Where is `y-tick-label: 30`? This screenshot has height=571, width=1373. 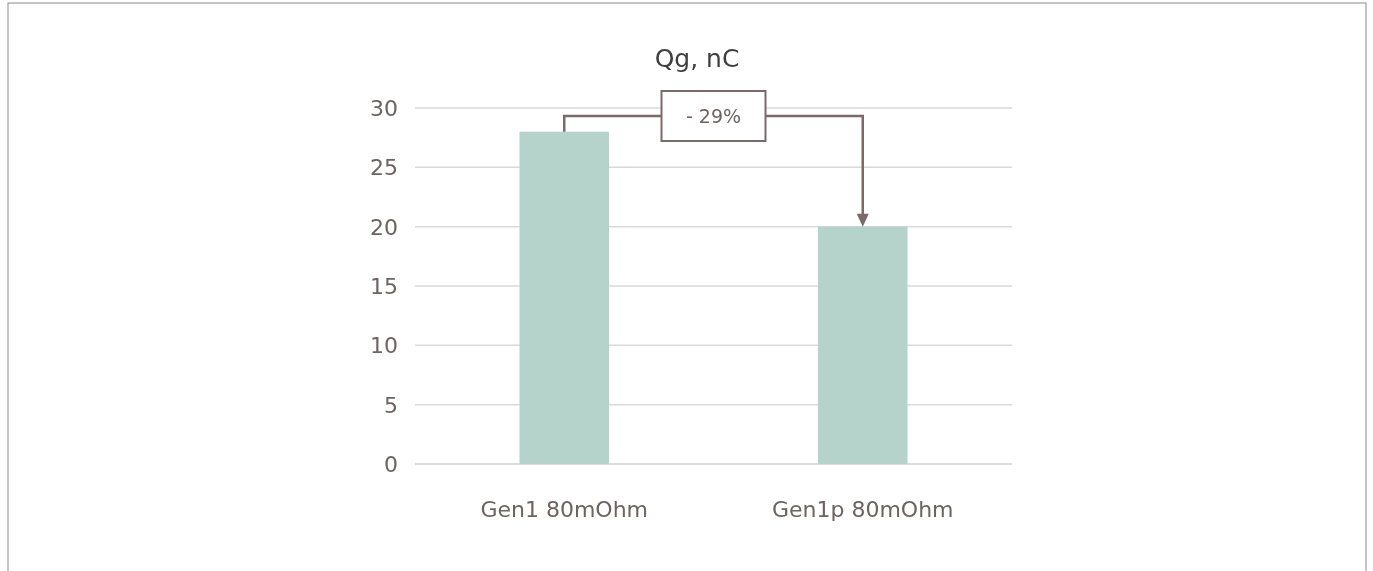 y-tick-label: 30 is located at coordinates (384, 108).